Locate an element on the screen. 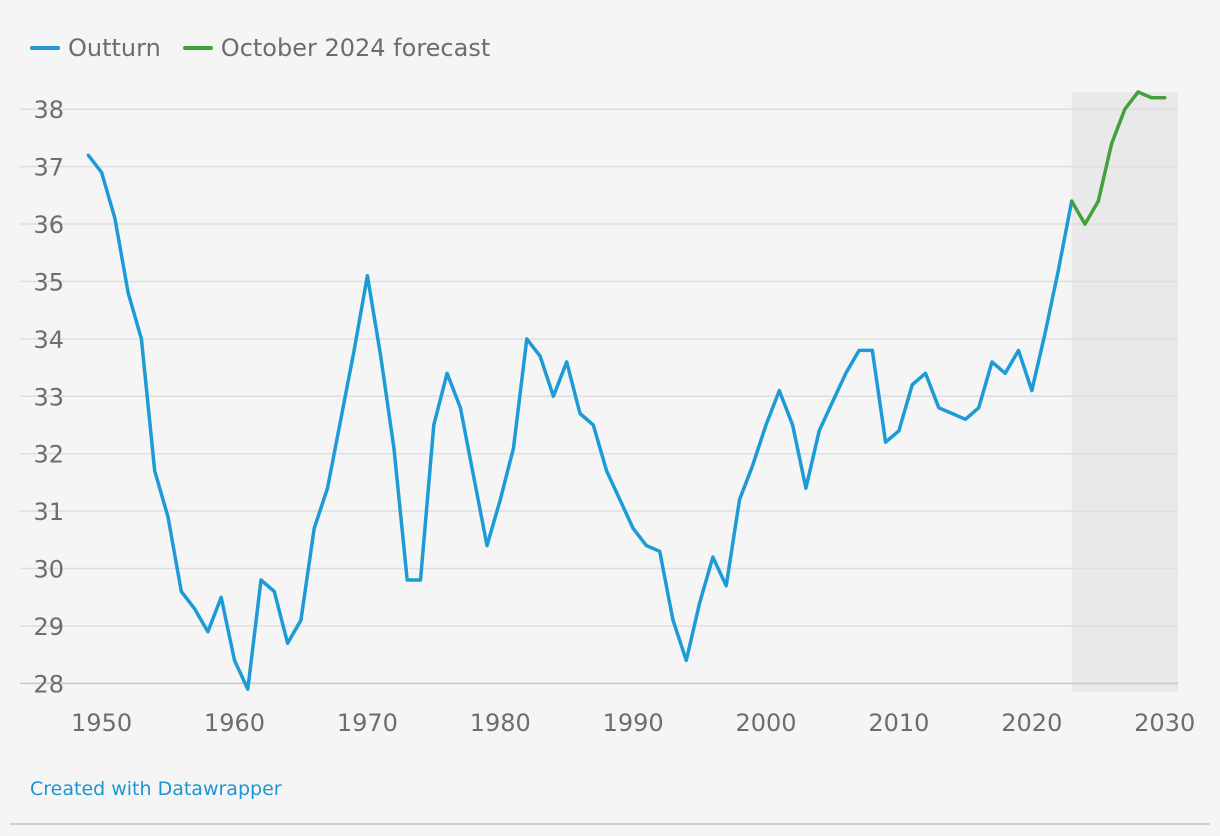  x-tick-label-2020: 2020 is located at coordinates (1031, 723).